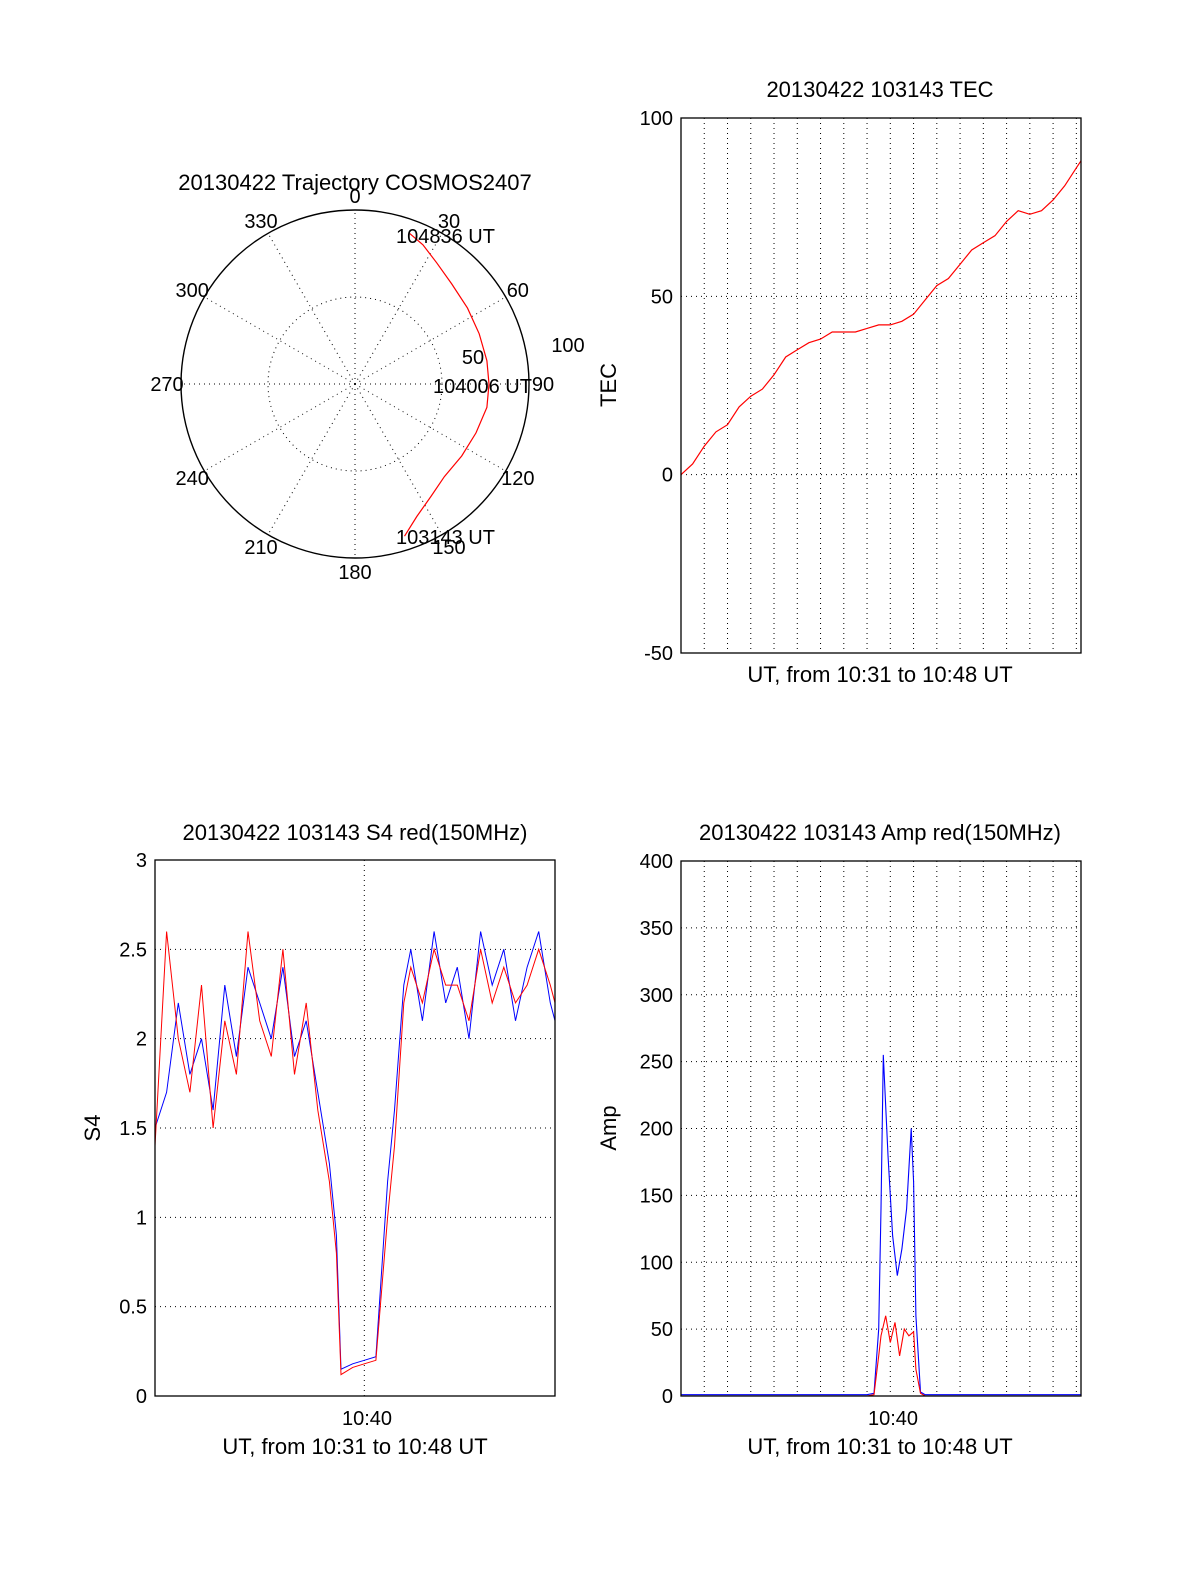  What do you see at coordinates (608, 385) in the screenshot?
I see `tec-y-axis-label: TEC` at bounding box center [608, 385].